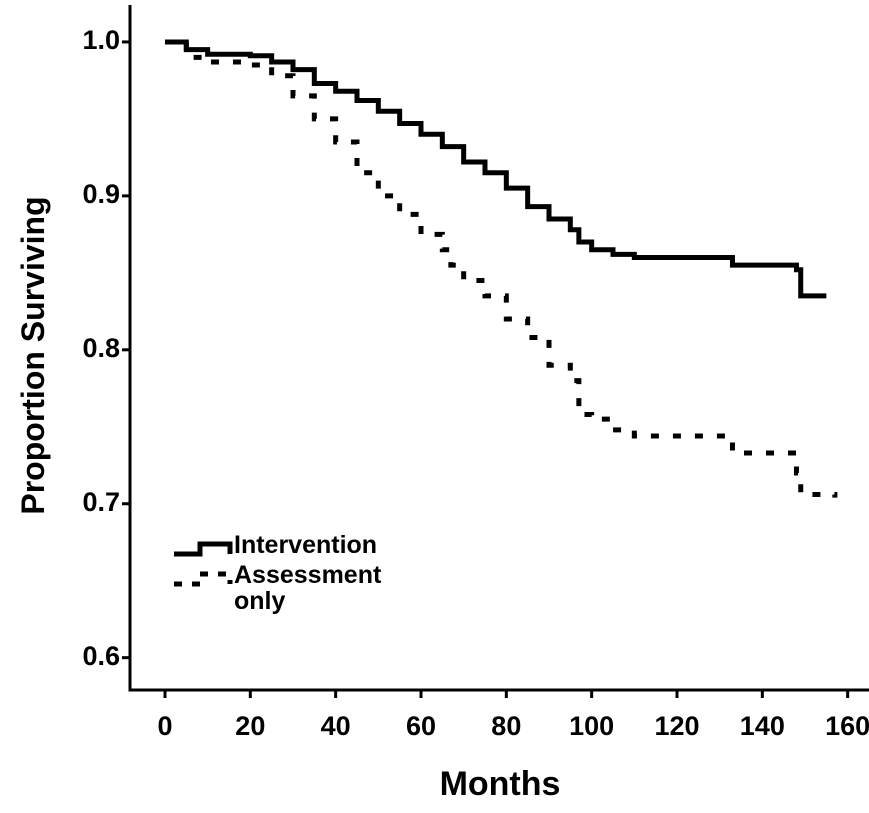 Image resolution: width=869 pixels, height=813 pixels. Describe the element at coordinates (101, 348) in the screenshot. I see `y-tick-label: 0.8` at that location.